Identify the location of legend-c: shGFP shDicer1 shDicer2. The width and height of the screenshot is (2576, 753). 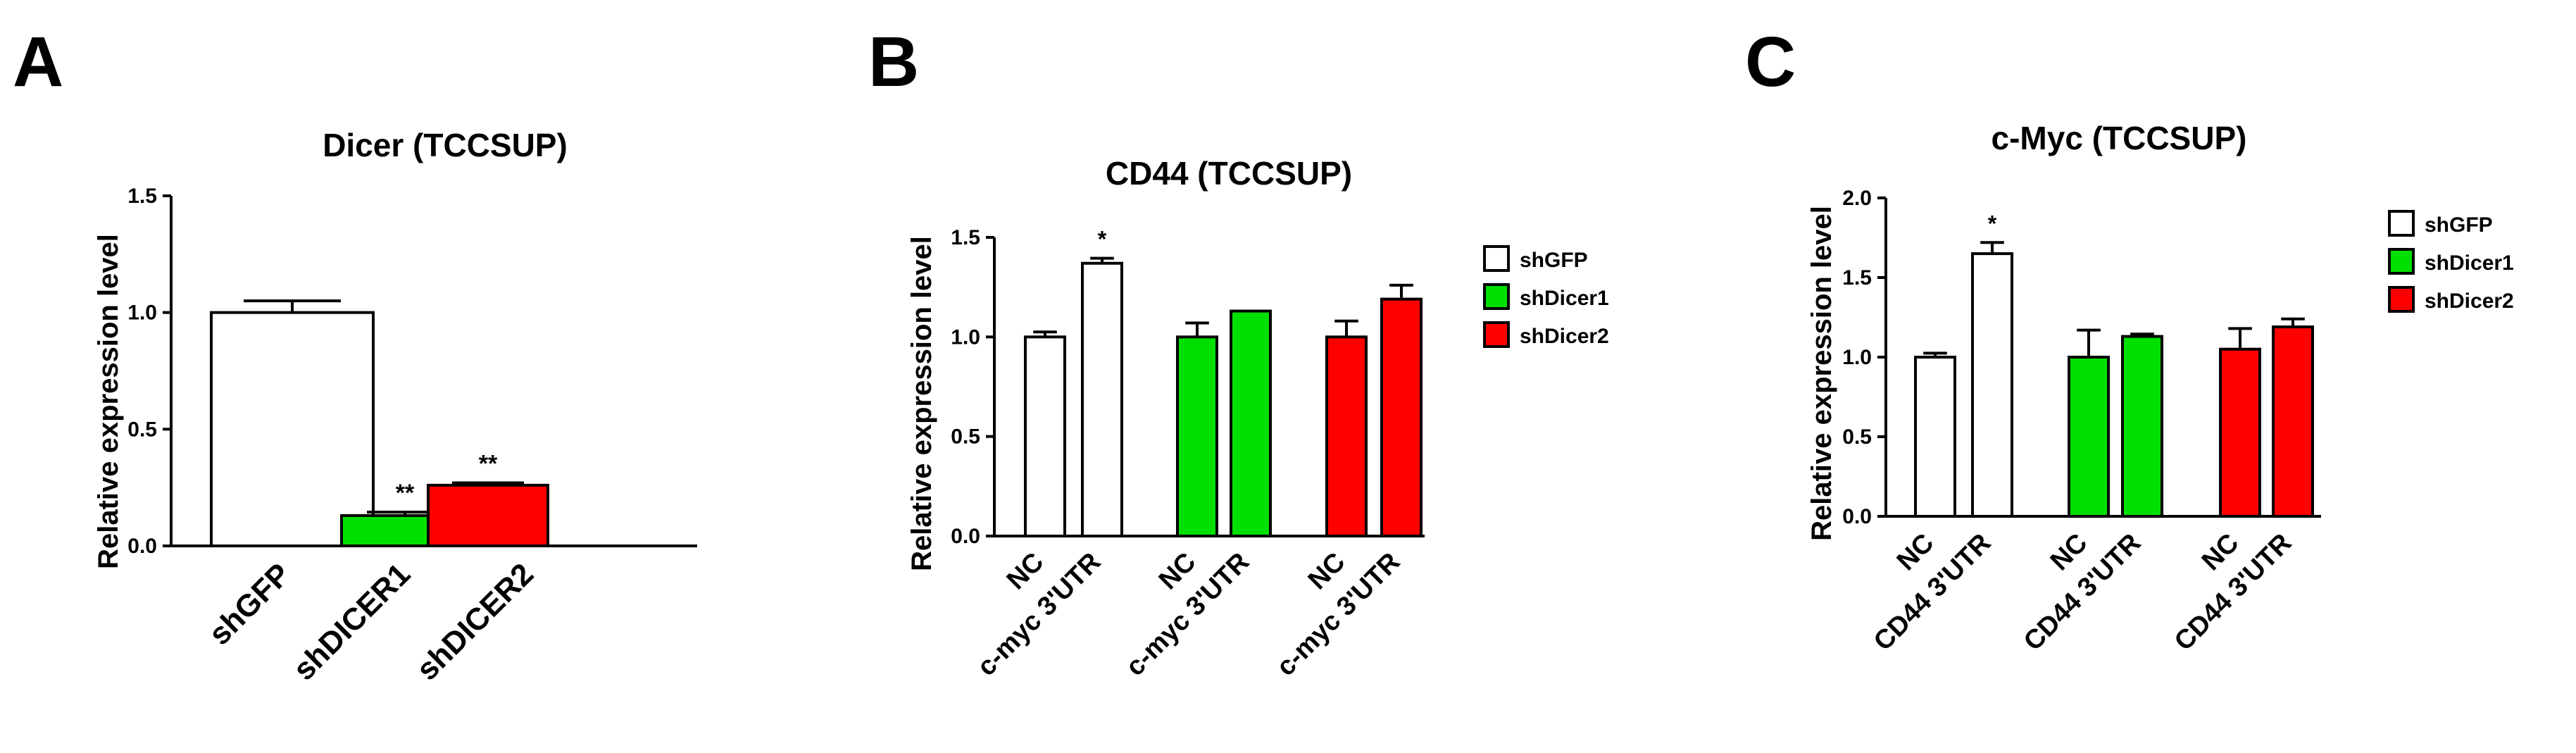
(2451, 261).